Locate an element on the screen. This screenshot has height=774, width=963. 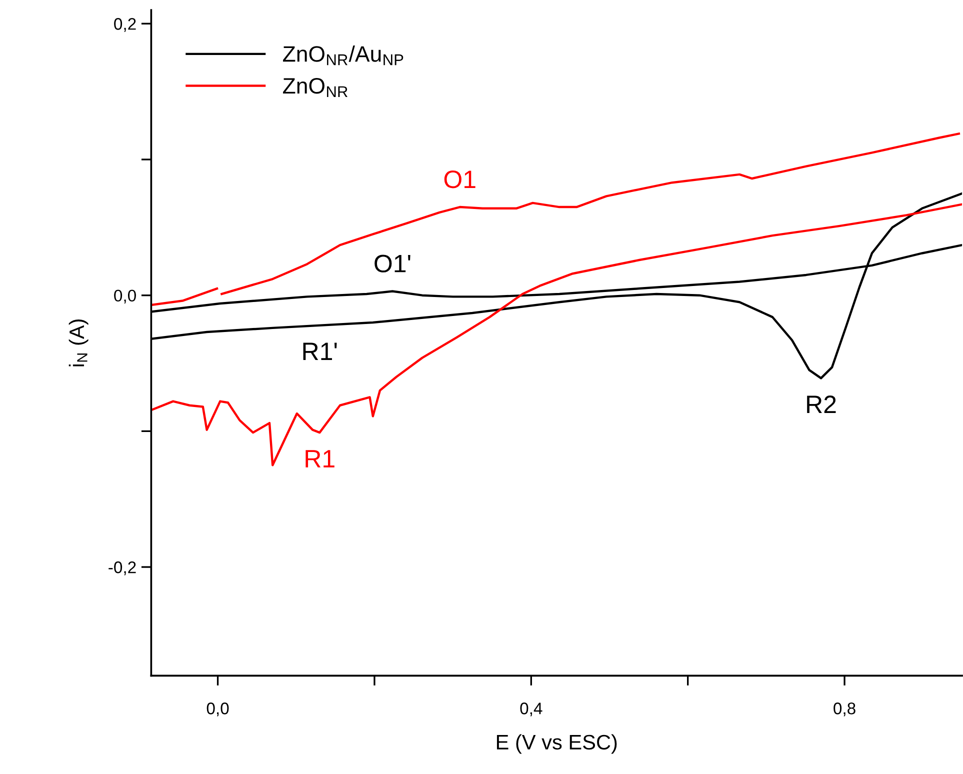
y-axis-title: i$_{N}$ (A) is located at coordinates (78, 343).